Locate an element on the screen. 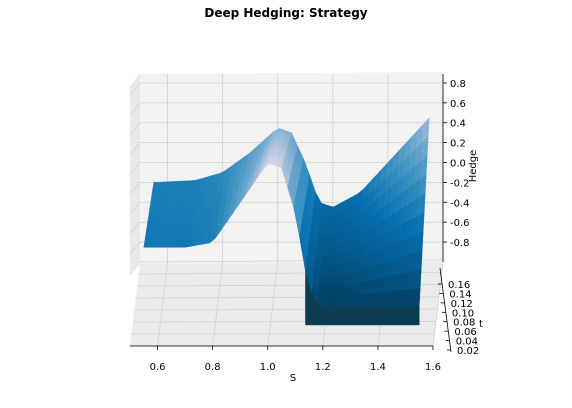 The height and width of the screenshot is (408, 572). y-tick-label: 0.06 is located at coordinates (465, 332).